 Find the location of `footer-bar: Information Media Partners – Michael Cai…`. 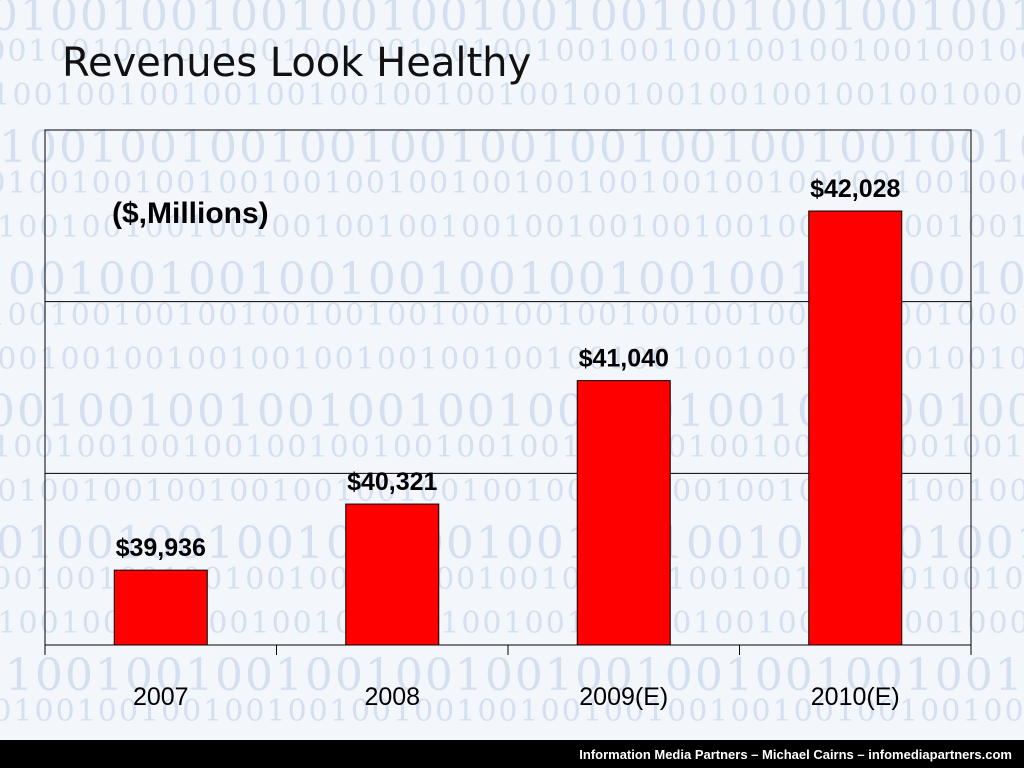

footer-bar: Information Media Partners – Michael Cai… is located at coordinates (512, 754).